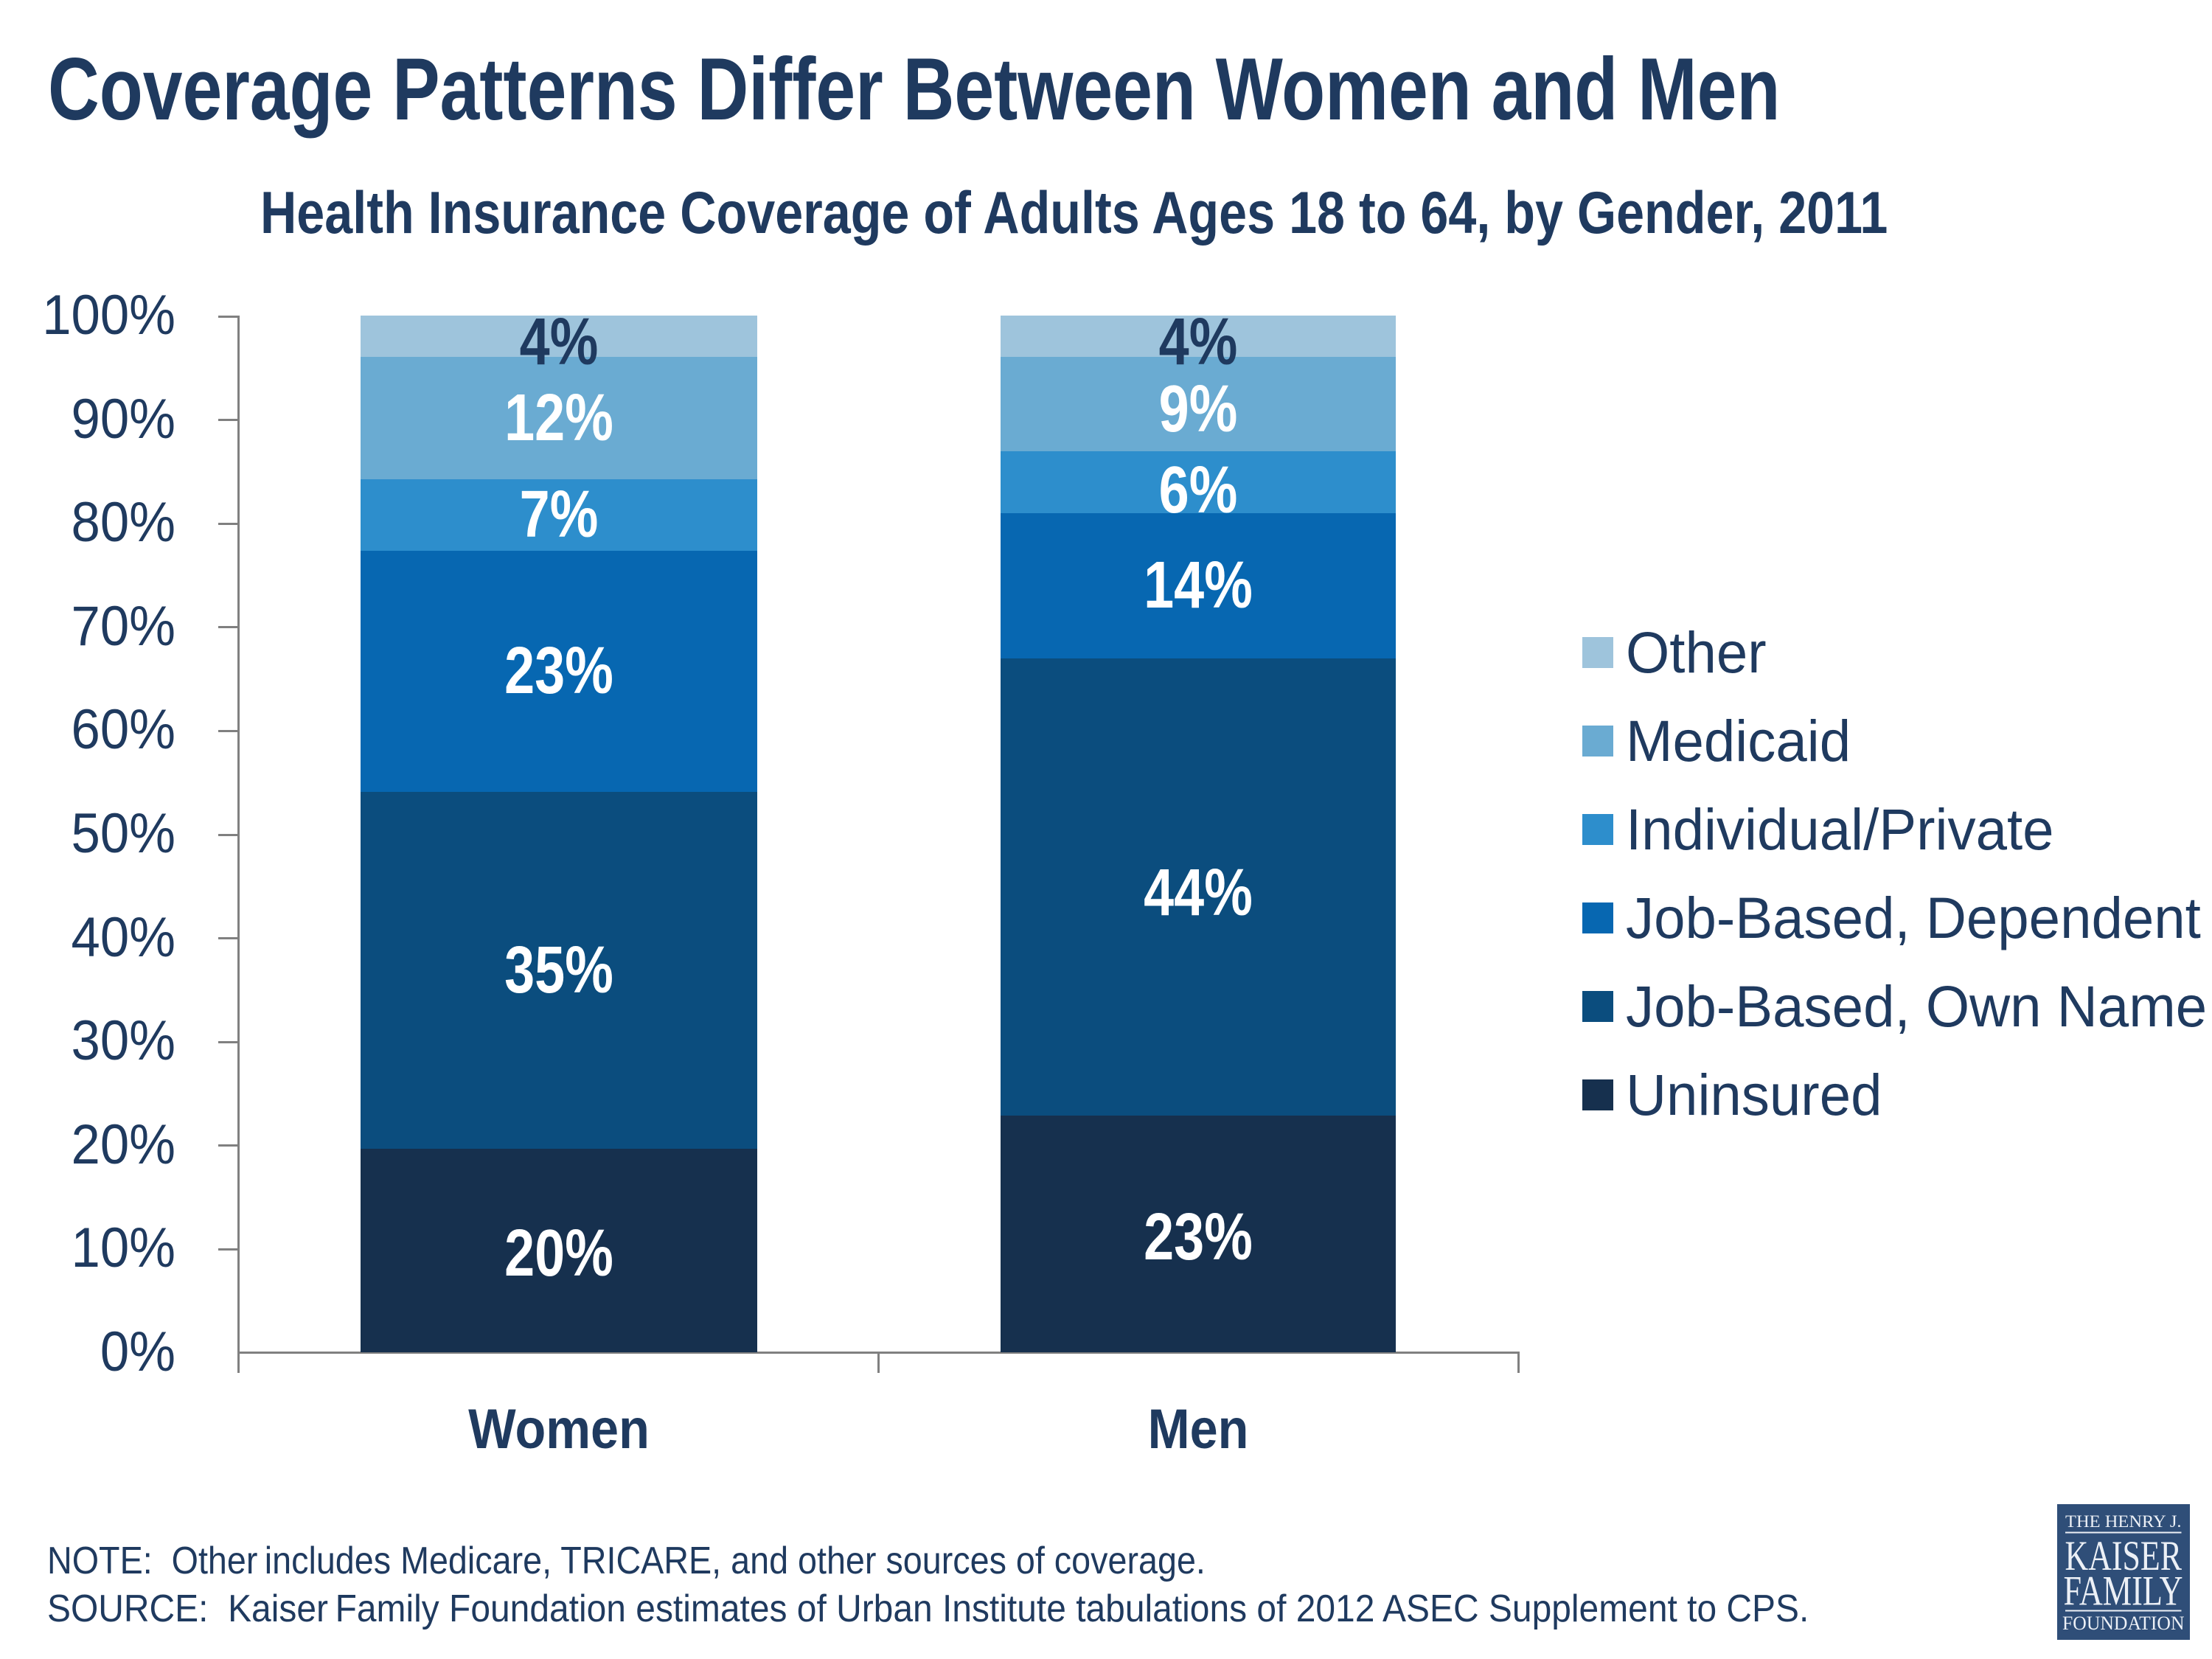 The width and height of the screenshot is (2212, 1659). I want to click on svg-text: FOUNDATION, so click(2123, 1623).